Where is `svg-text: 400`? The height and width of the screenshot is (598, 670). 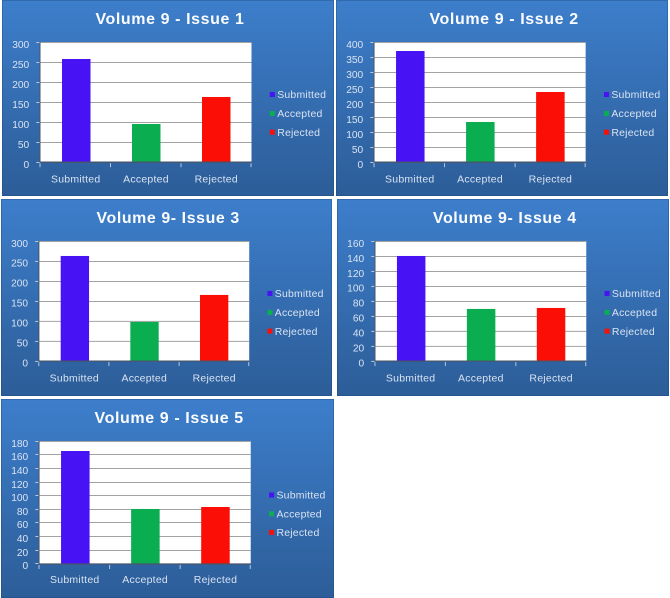 svg-text: 400 is located at coordinates (354, 45).